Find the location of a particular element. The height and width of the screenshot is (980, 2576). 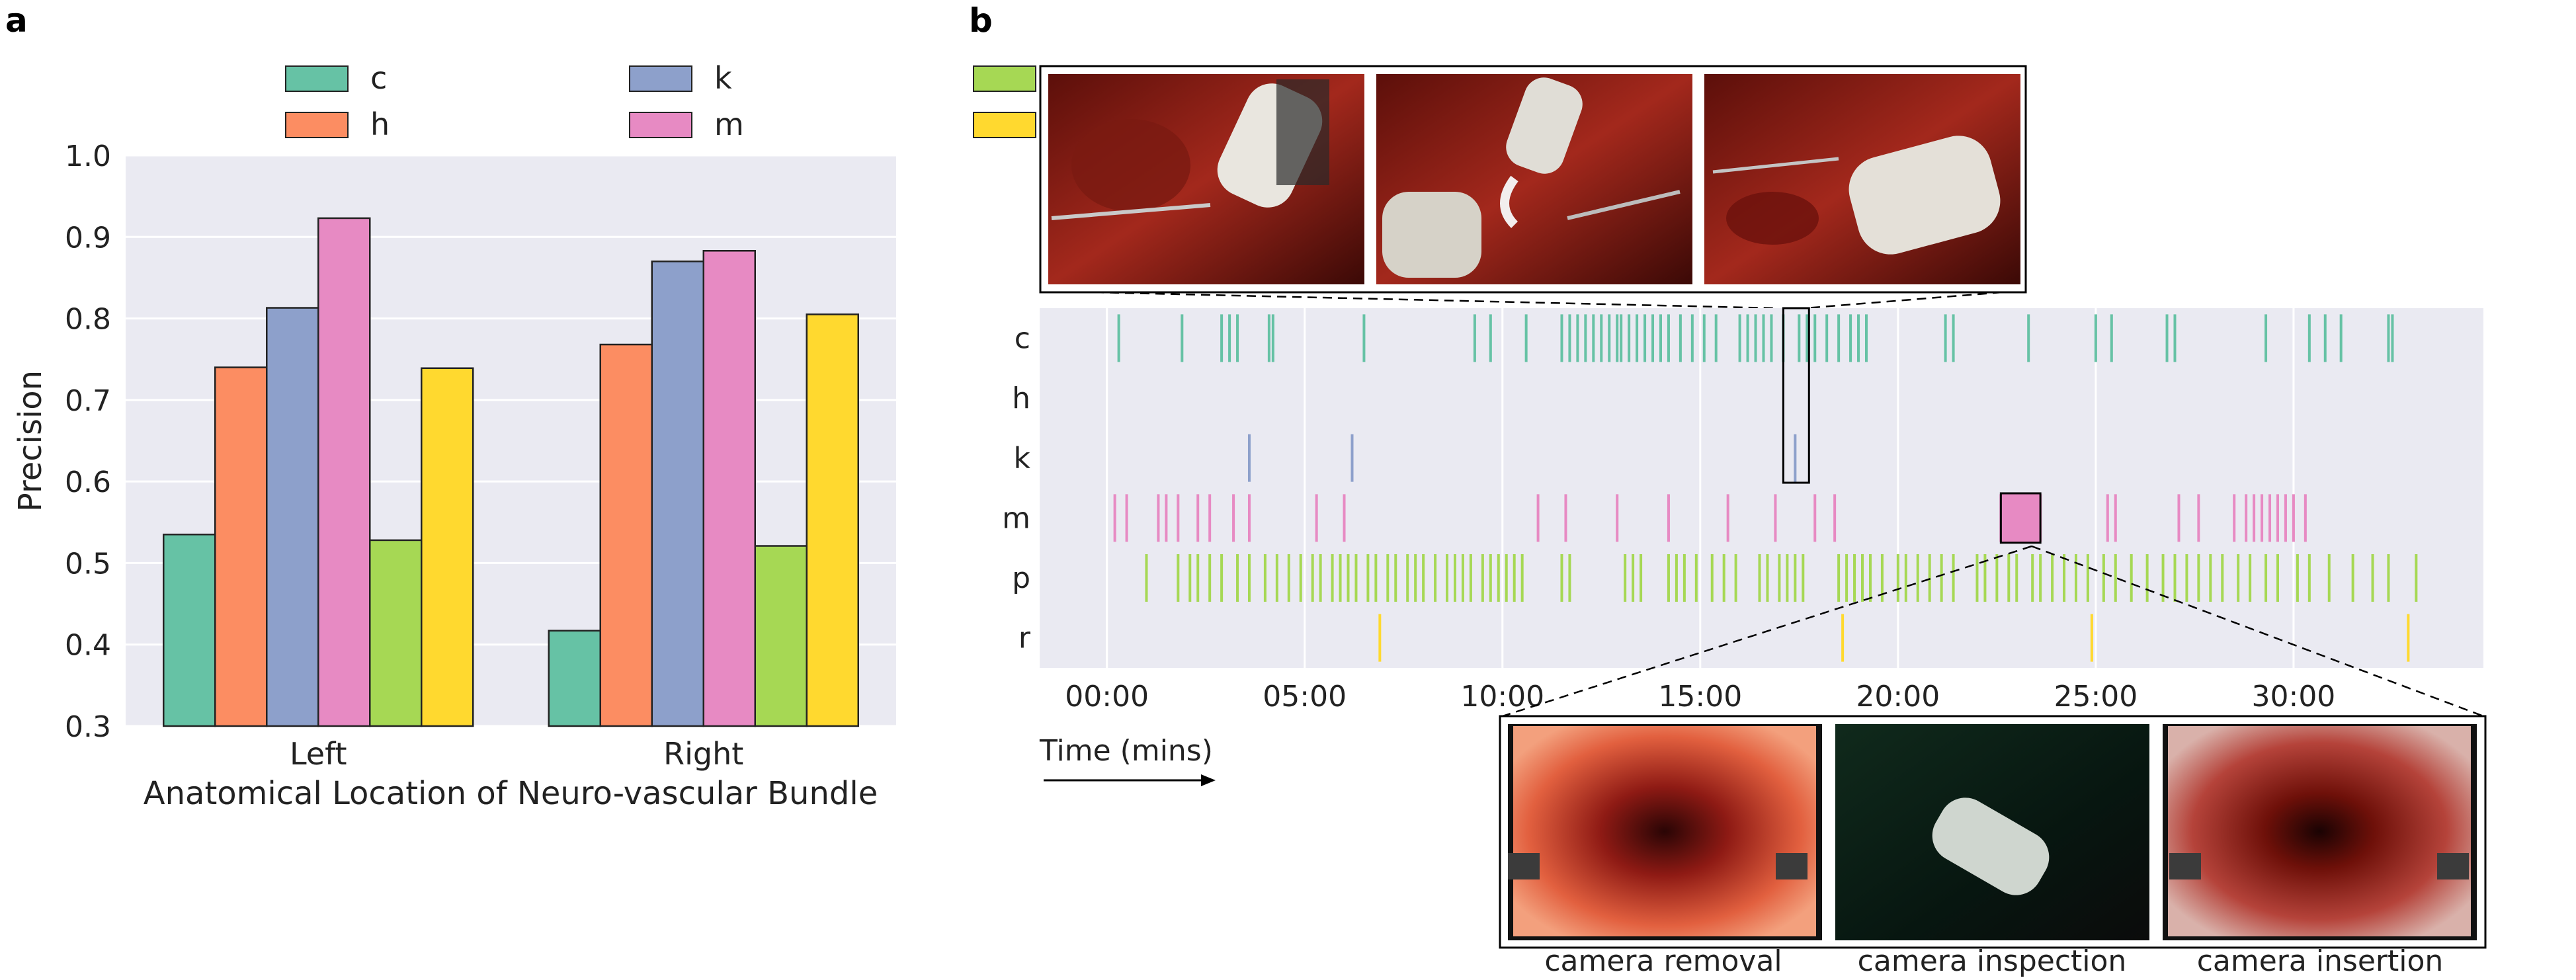

legend-swatch-c is located at coordinates (317, 78).